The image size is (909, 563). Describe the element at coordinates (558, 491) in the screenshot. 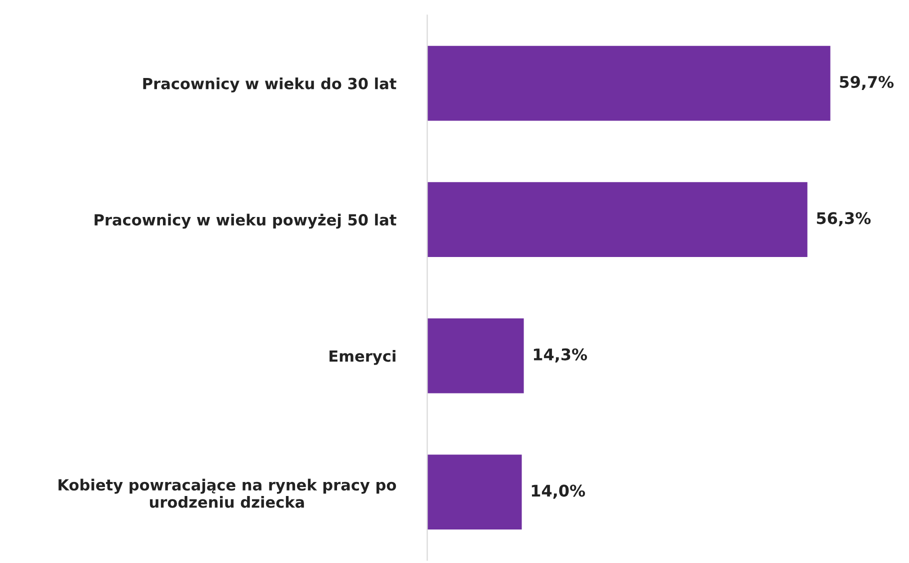

I see `data-label: 14,0%` at that location.